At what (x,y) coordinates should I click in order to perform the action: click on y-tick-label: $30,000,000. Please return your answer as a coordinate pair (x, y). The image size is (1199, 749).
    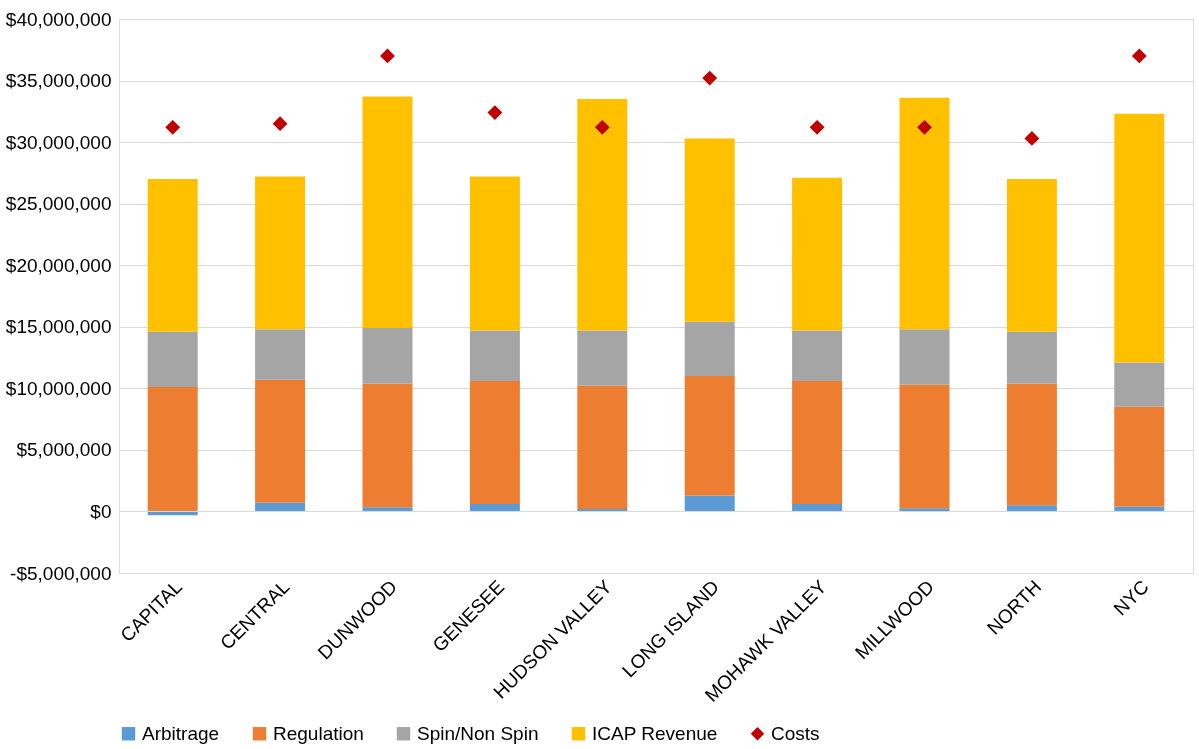
    Looking at the image, I should click on (58, 142).